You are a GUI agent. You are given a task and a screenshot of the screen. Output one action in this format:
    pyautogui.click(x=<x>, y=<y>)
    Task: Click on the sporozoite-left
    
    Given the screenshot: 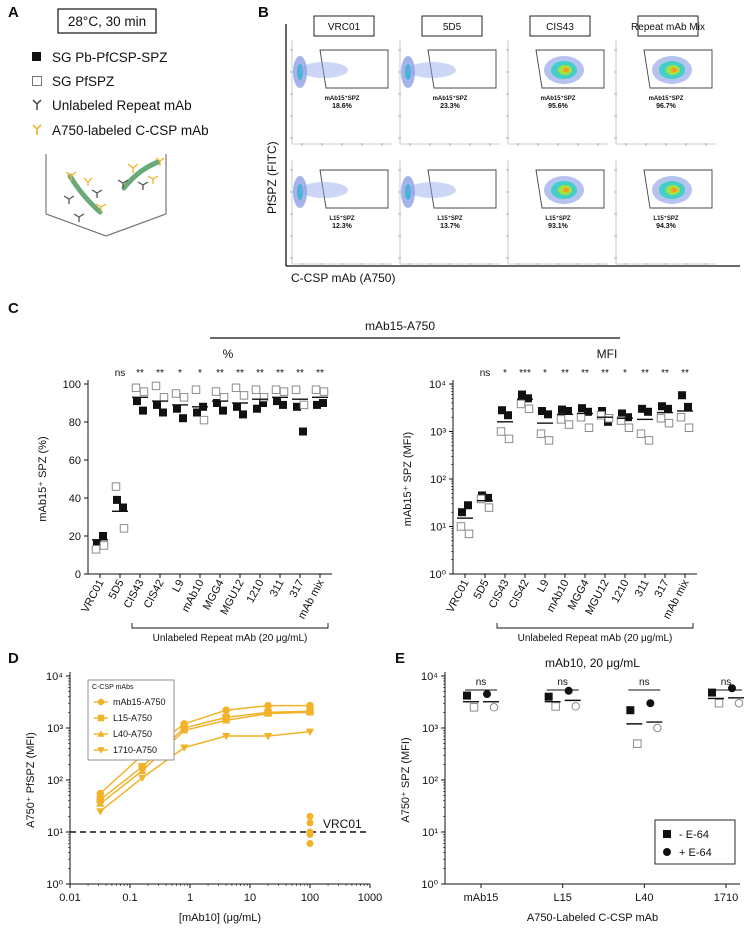 What is the action you would take?
    pyautogui.click(x=85, y=196)
    